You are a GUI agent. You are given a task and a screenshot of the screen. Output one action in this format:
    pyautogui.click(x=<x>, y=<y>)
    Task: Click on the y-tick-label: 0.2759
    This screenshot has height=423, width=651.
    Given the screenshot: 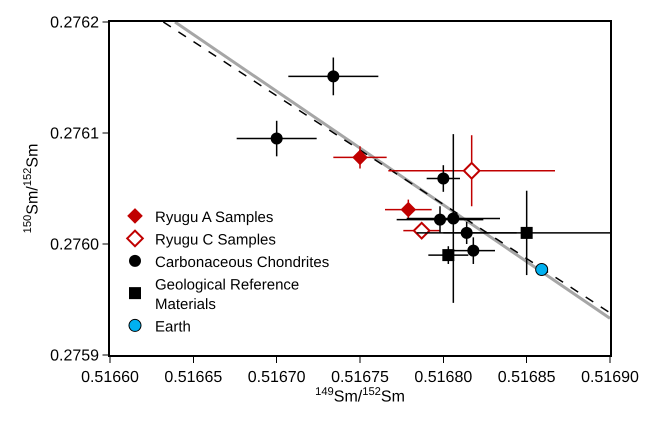 What is the action you would take?
    pyautogui.click(x=75, y=356)
    